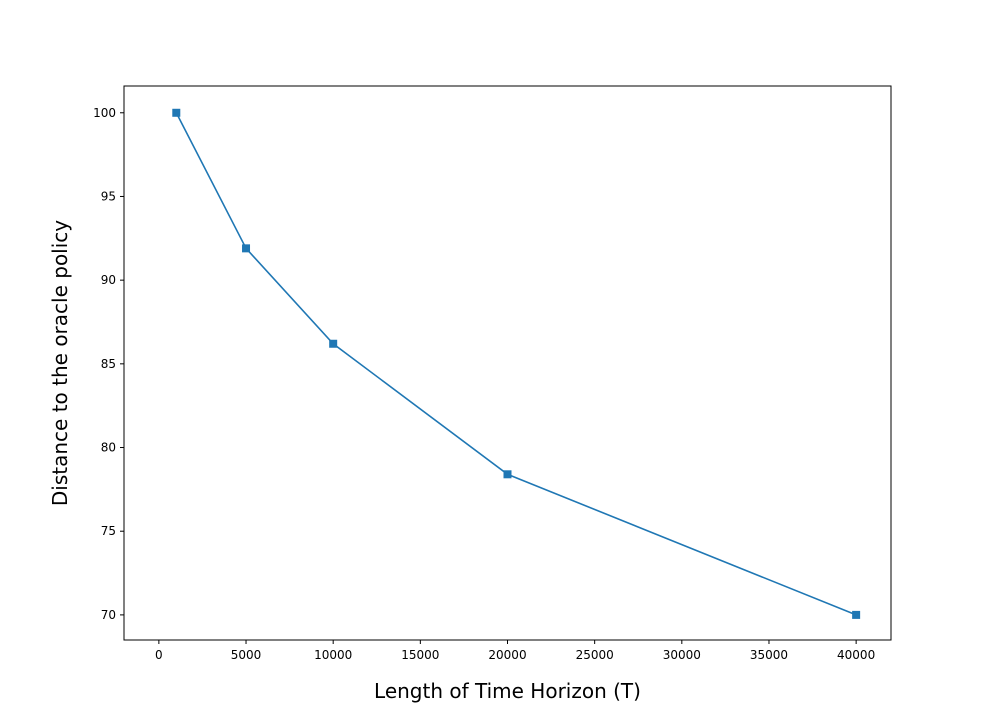 The height and width of the screenshot is (720, 990). What do you see at coordinates (108, 280) in the screenshot?
I see `y-tick-label: 90` at bounding box center [108, 280].